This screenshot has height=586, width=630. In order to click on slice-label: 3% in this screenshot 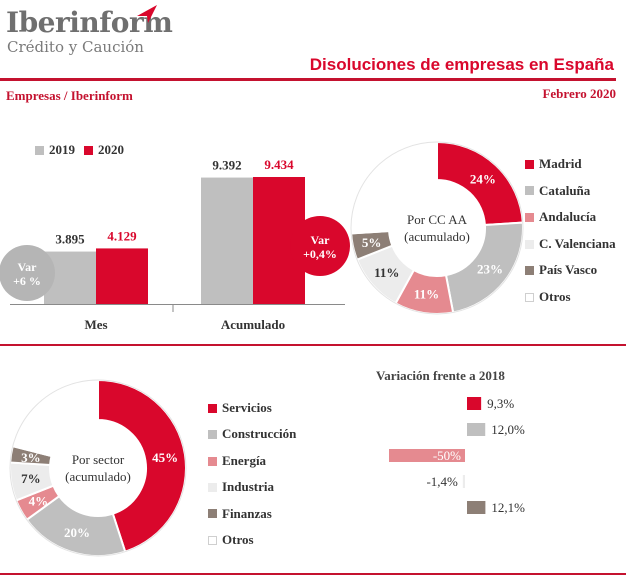, I will do `click(31, 457)`.